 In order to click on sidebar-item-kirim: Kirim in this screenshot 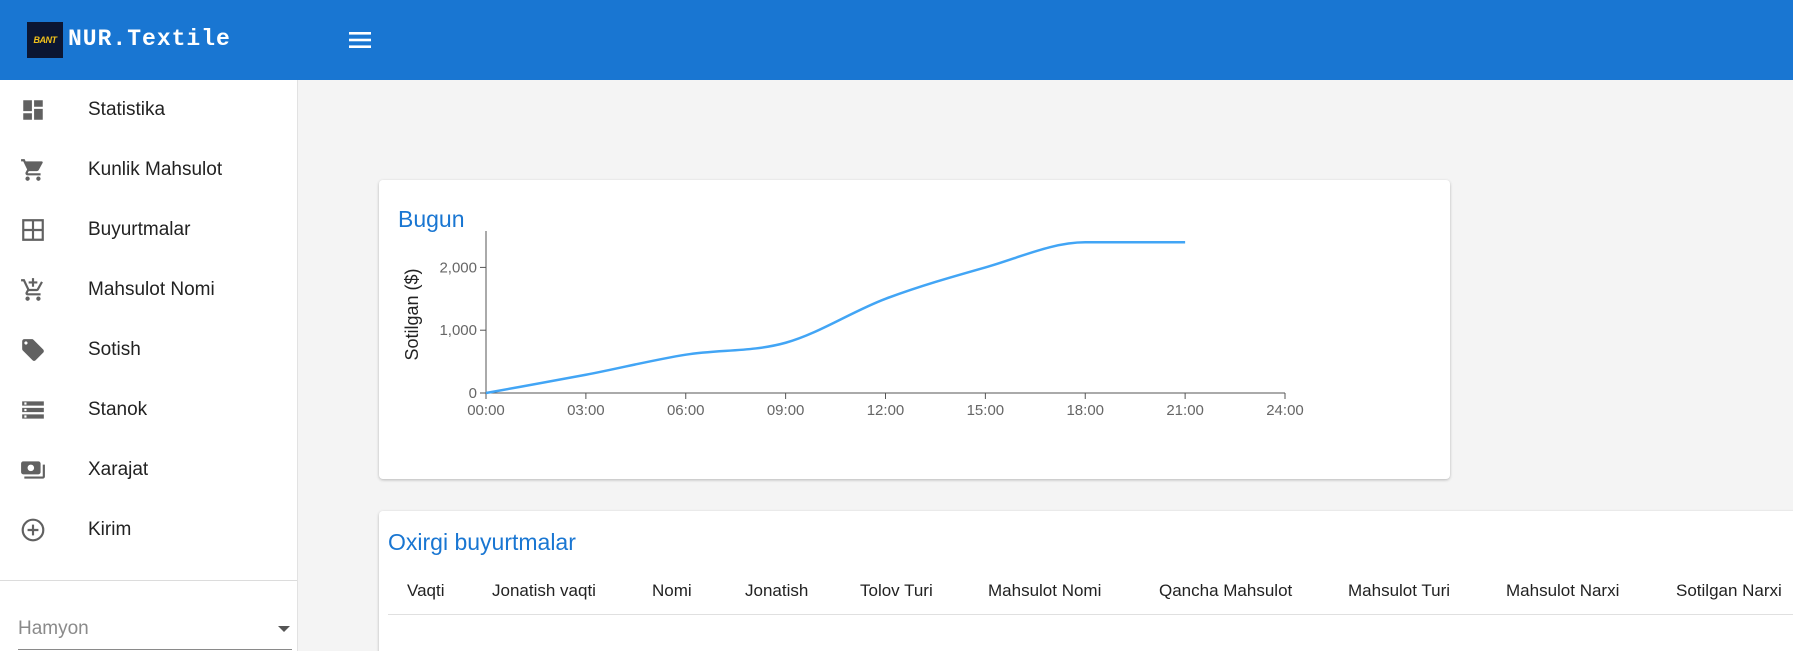, I will do `click(148, 530)`.